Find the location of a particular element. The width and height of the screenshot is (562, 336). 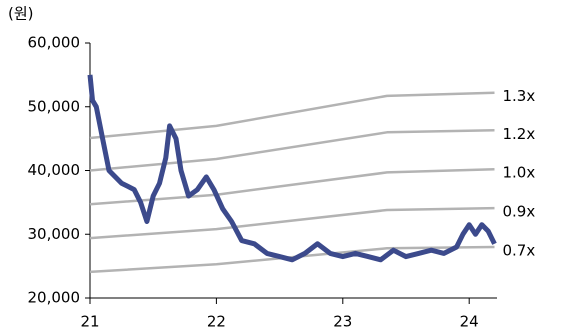

band-label: 0.9x is located at coordinates (518, 212).